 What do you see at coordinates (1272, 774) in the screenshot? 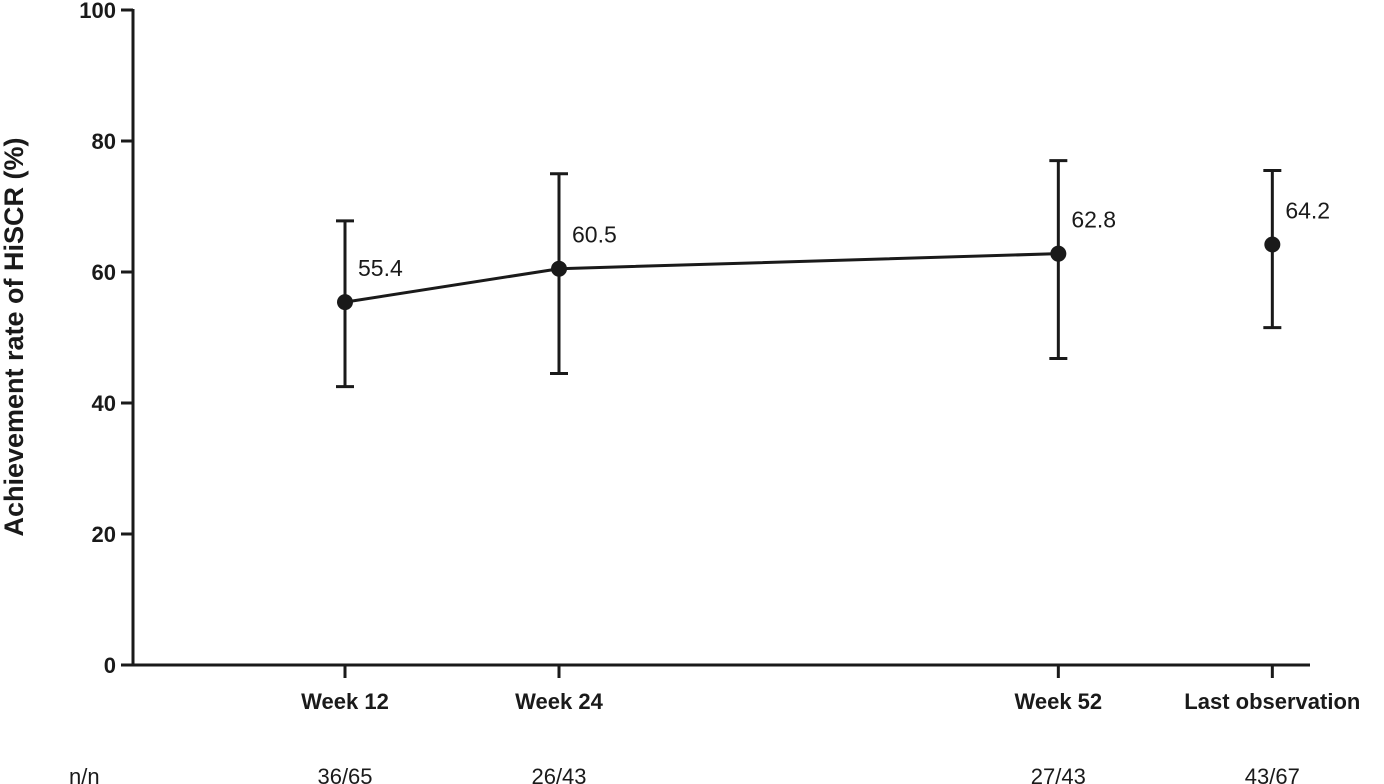
I see `n-value-label: 43/67` at bounding box center [1272, 774].